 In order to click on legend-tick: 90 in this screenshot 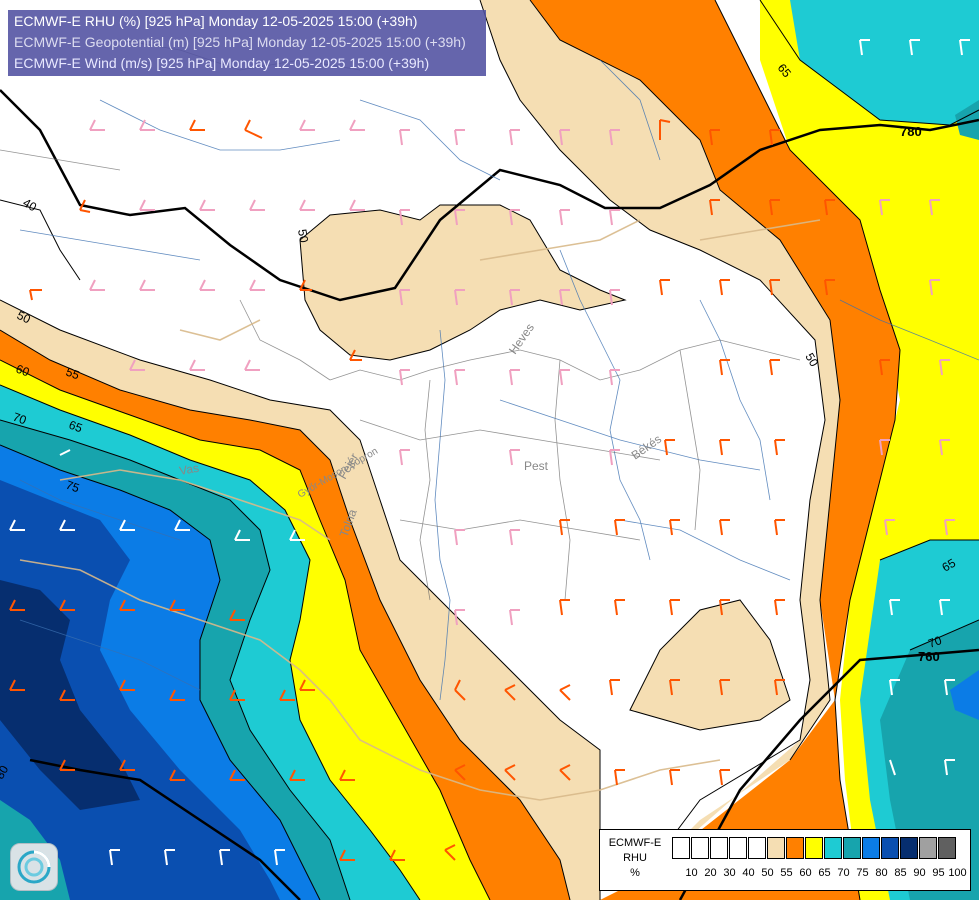, I will do `click(919, 873)`.